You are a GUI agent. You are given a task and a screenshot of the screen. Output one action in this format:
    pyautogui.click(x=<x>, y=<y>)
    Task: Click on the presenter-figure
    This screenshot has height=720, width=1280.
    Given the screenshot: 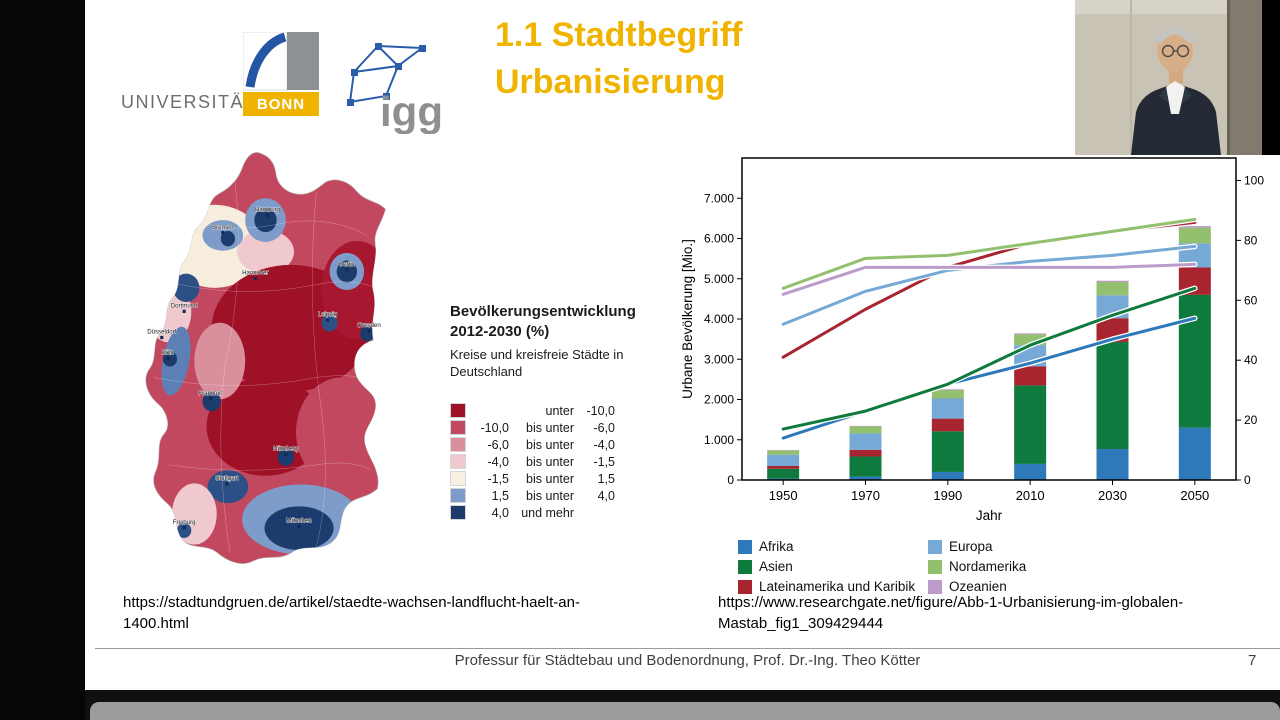 What is the action you would take?
    pyautogui.click(x=1168, y=77)
    